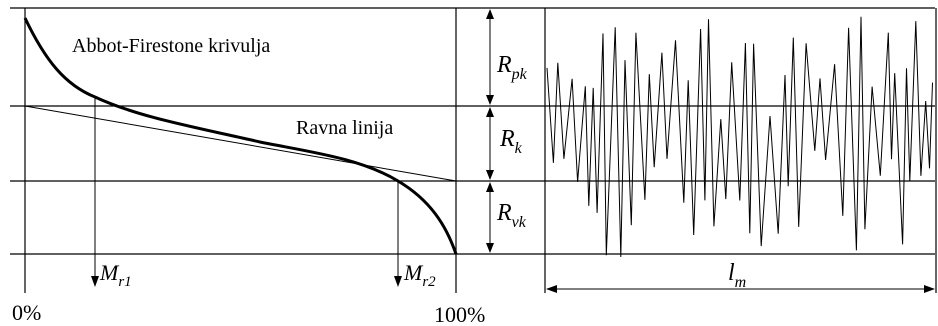 This screenshot has width=938, height=326. Describe the element at coordinates (504, 65) in the screenshot. I see `rpk-main: R` at that location.